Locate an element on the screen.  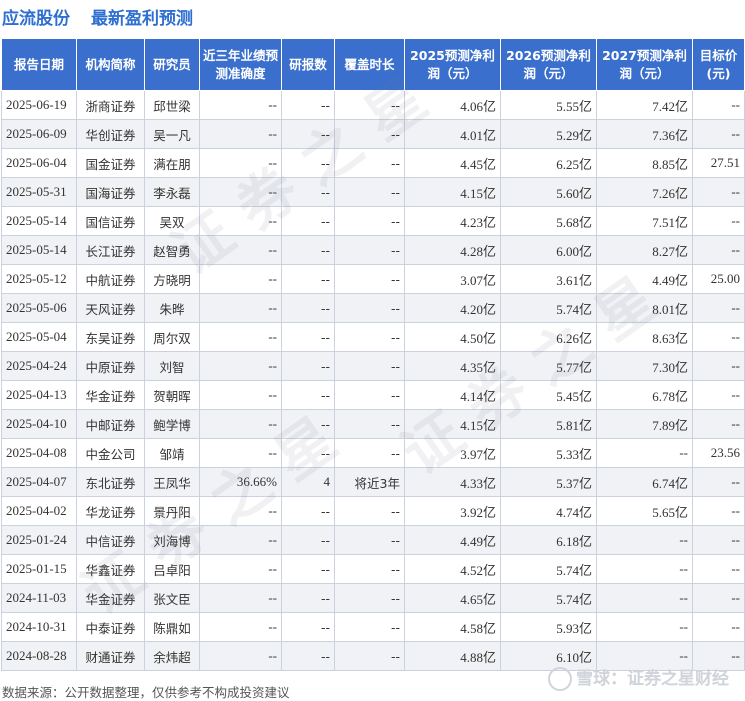
col-accuracy: 近三年业绩预测准确度 is located at coordinates (240, 64).